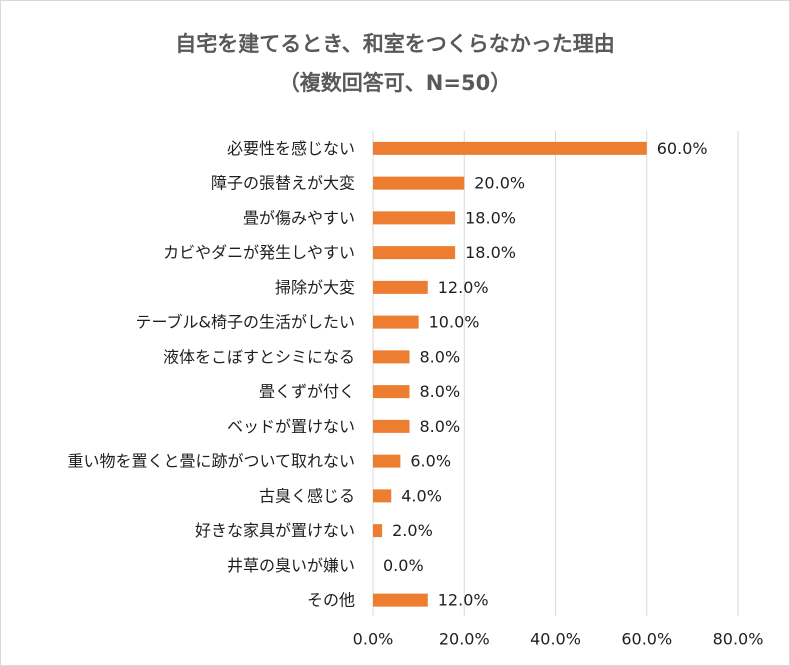  I want to click on chart-subtitle: （複数回答可、N=50）, so click(395, 83).